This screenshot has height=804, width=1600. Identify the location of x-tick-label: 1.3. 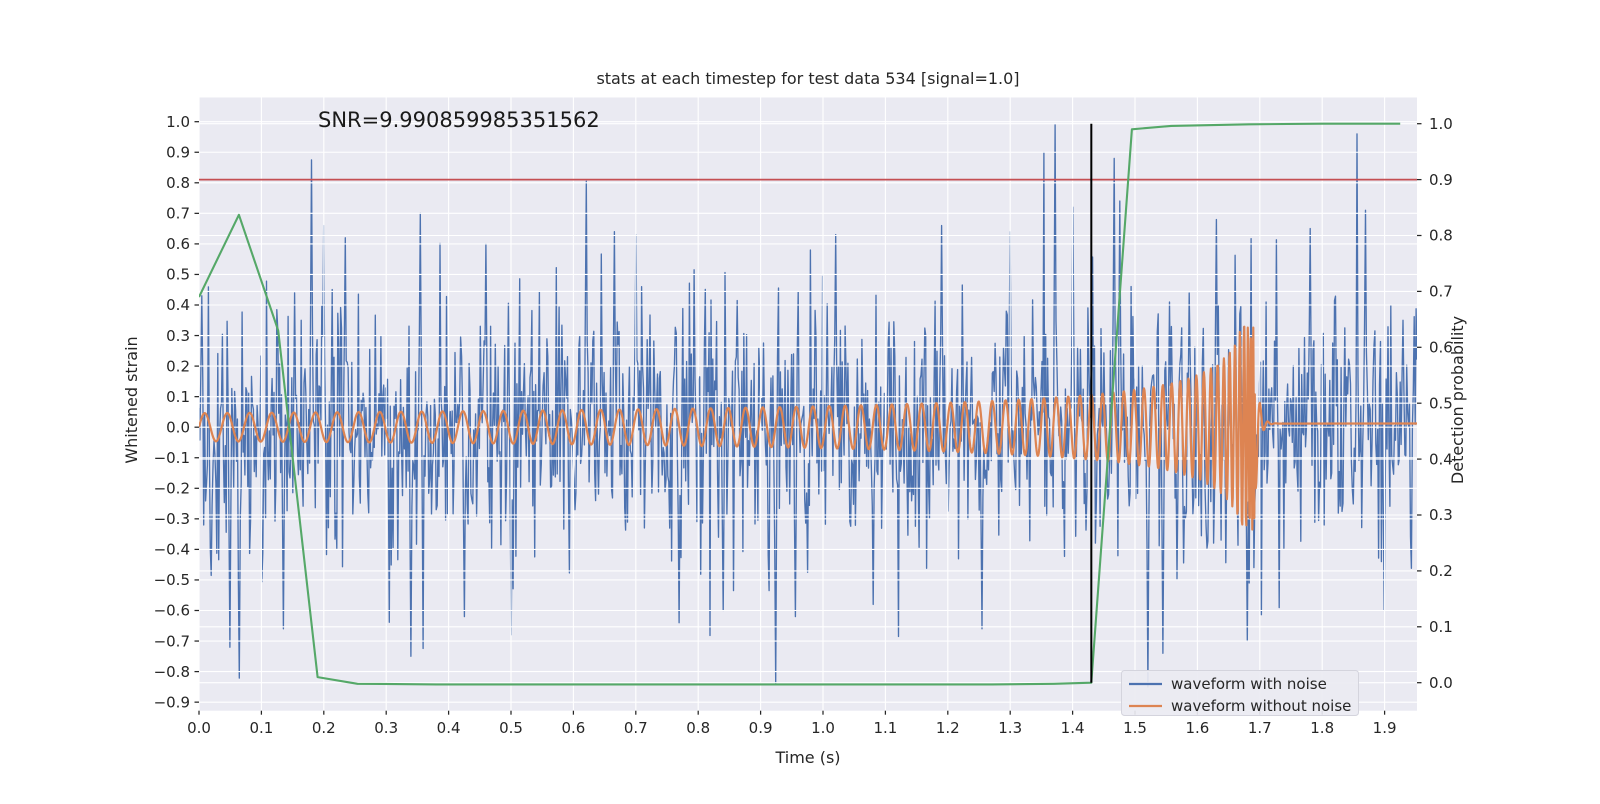
(1010, 728).